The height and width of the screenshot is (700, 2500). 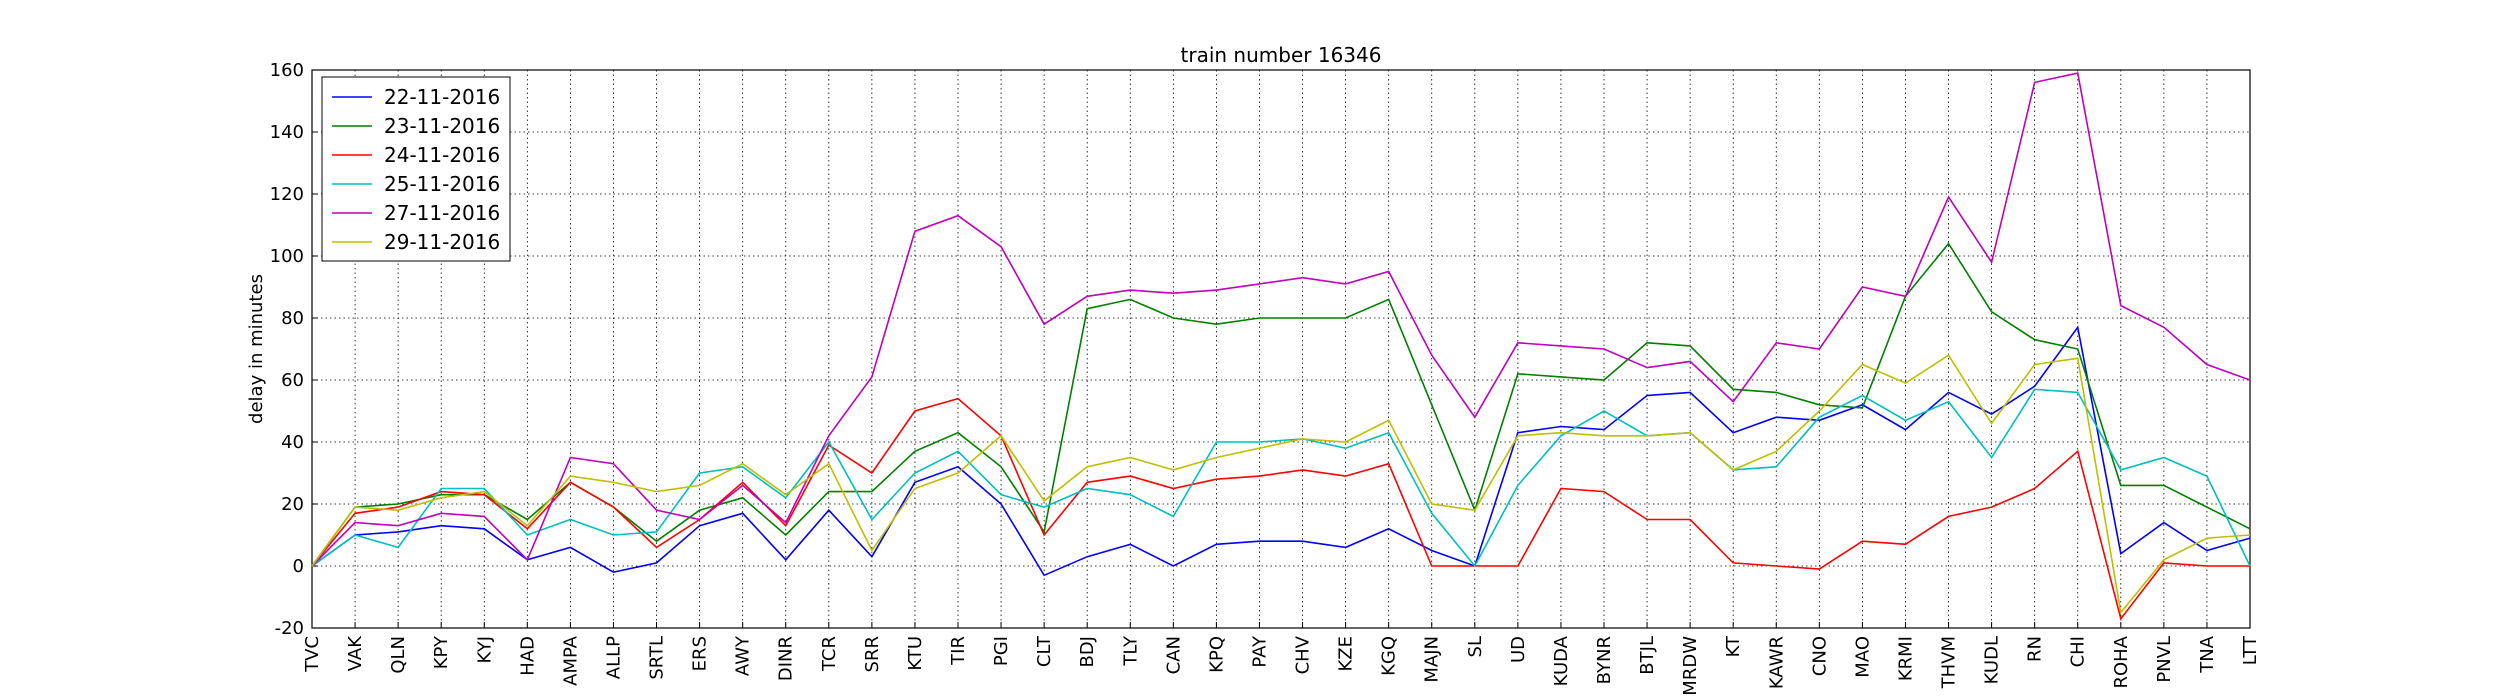 I want to click on x-tick-label: RN, so click(x=2035, y=649).